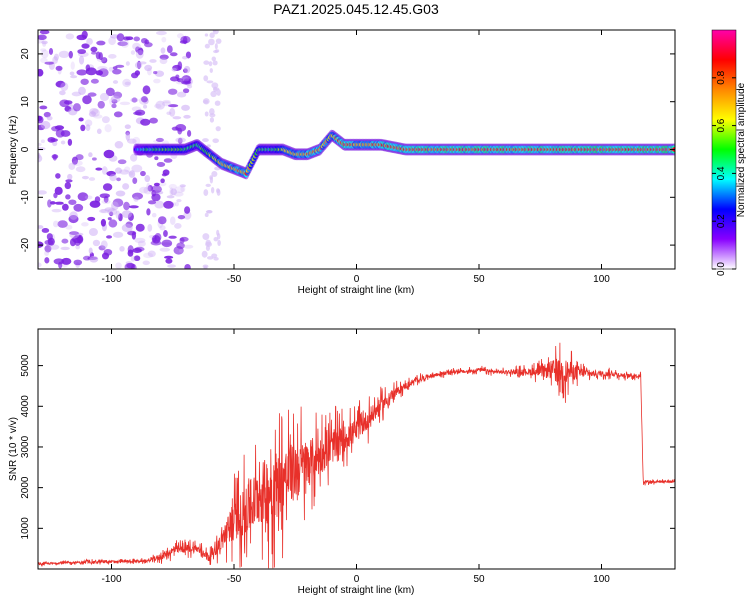 The image size is (750, 600). I want to click on x-tick-label: 50, so click(479, 579).